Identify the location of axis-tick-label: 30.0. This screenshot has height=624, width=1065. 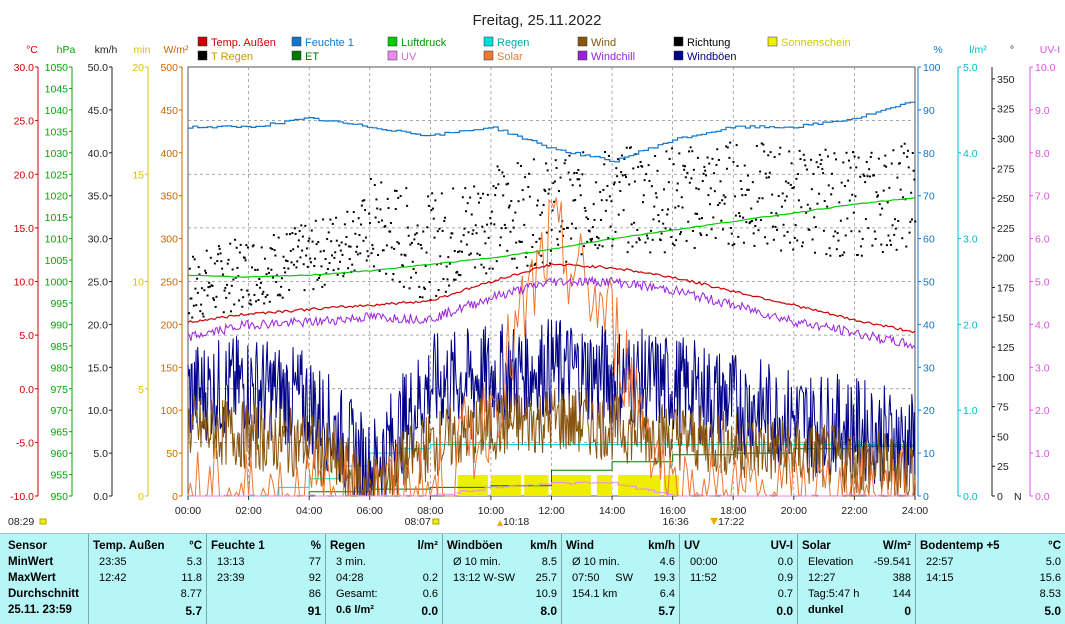
(24, 68).